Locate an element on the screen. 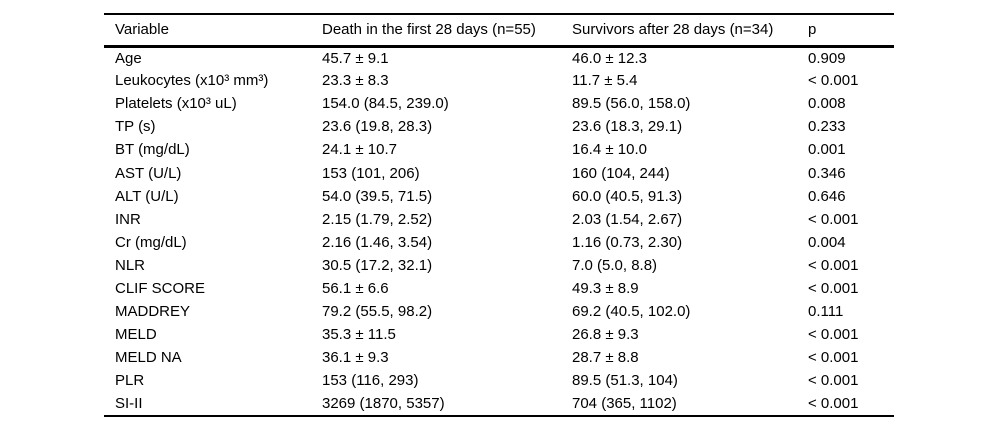 This screenshot has width=1000, height=438. survivors-group-cell: 11.7 ± 5.4 is located at coordinates (605, 81).